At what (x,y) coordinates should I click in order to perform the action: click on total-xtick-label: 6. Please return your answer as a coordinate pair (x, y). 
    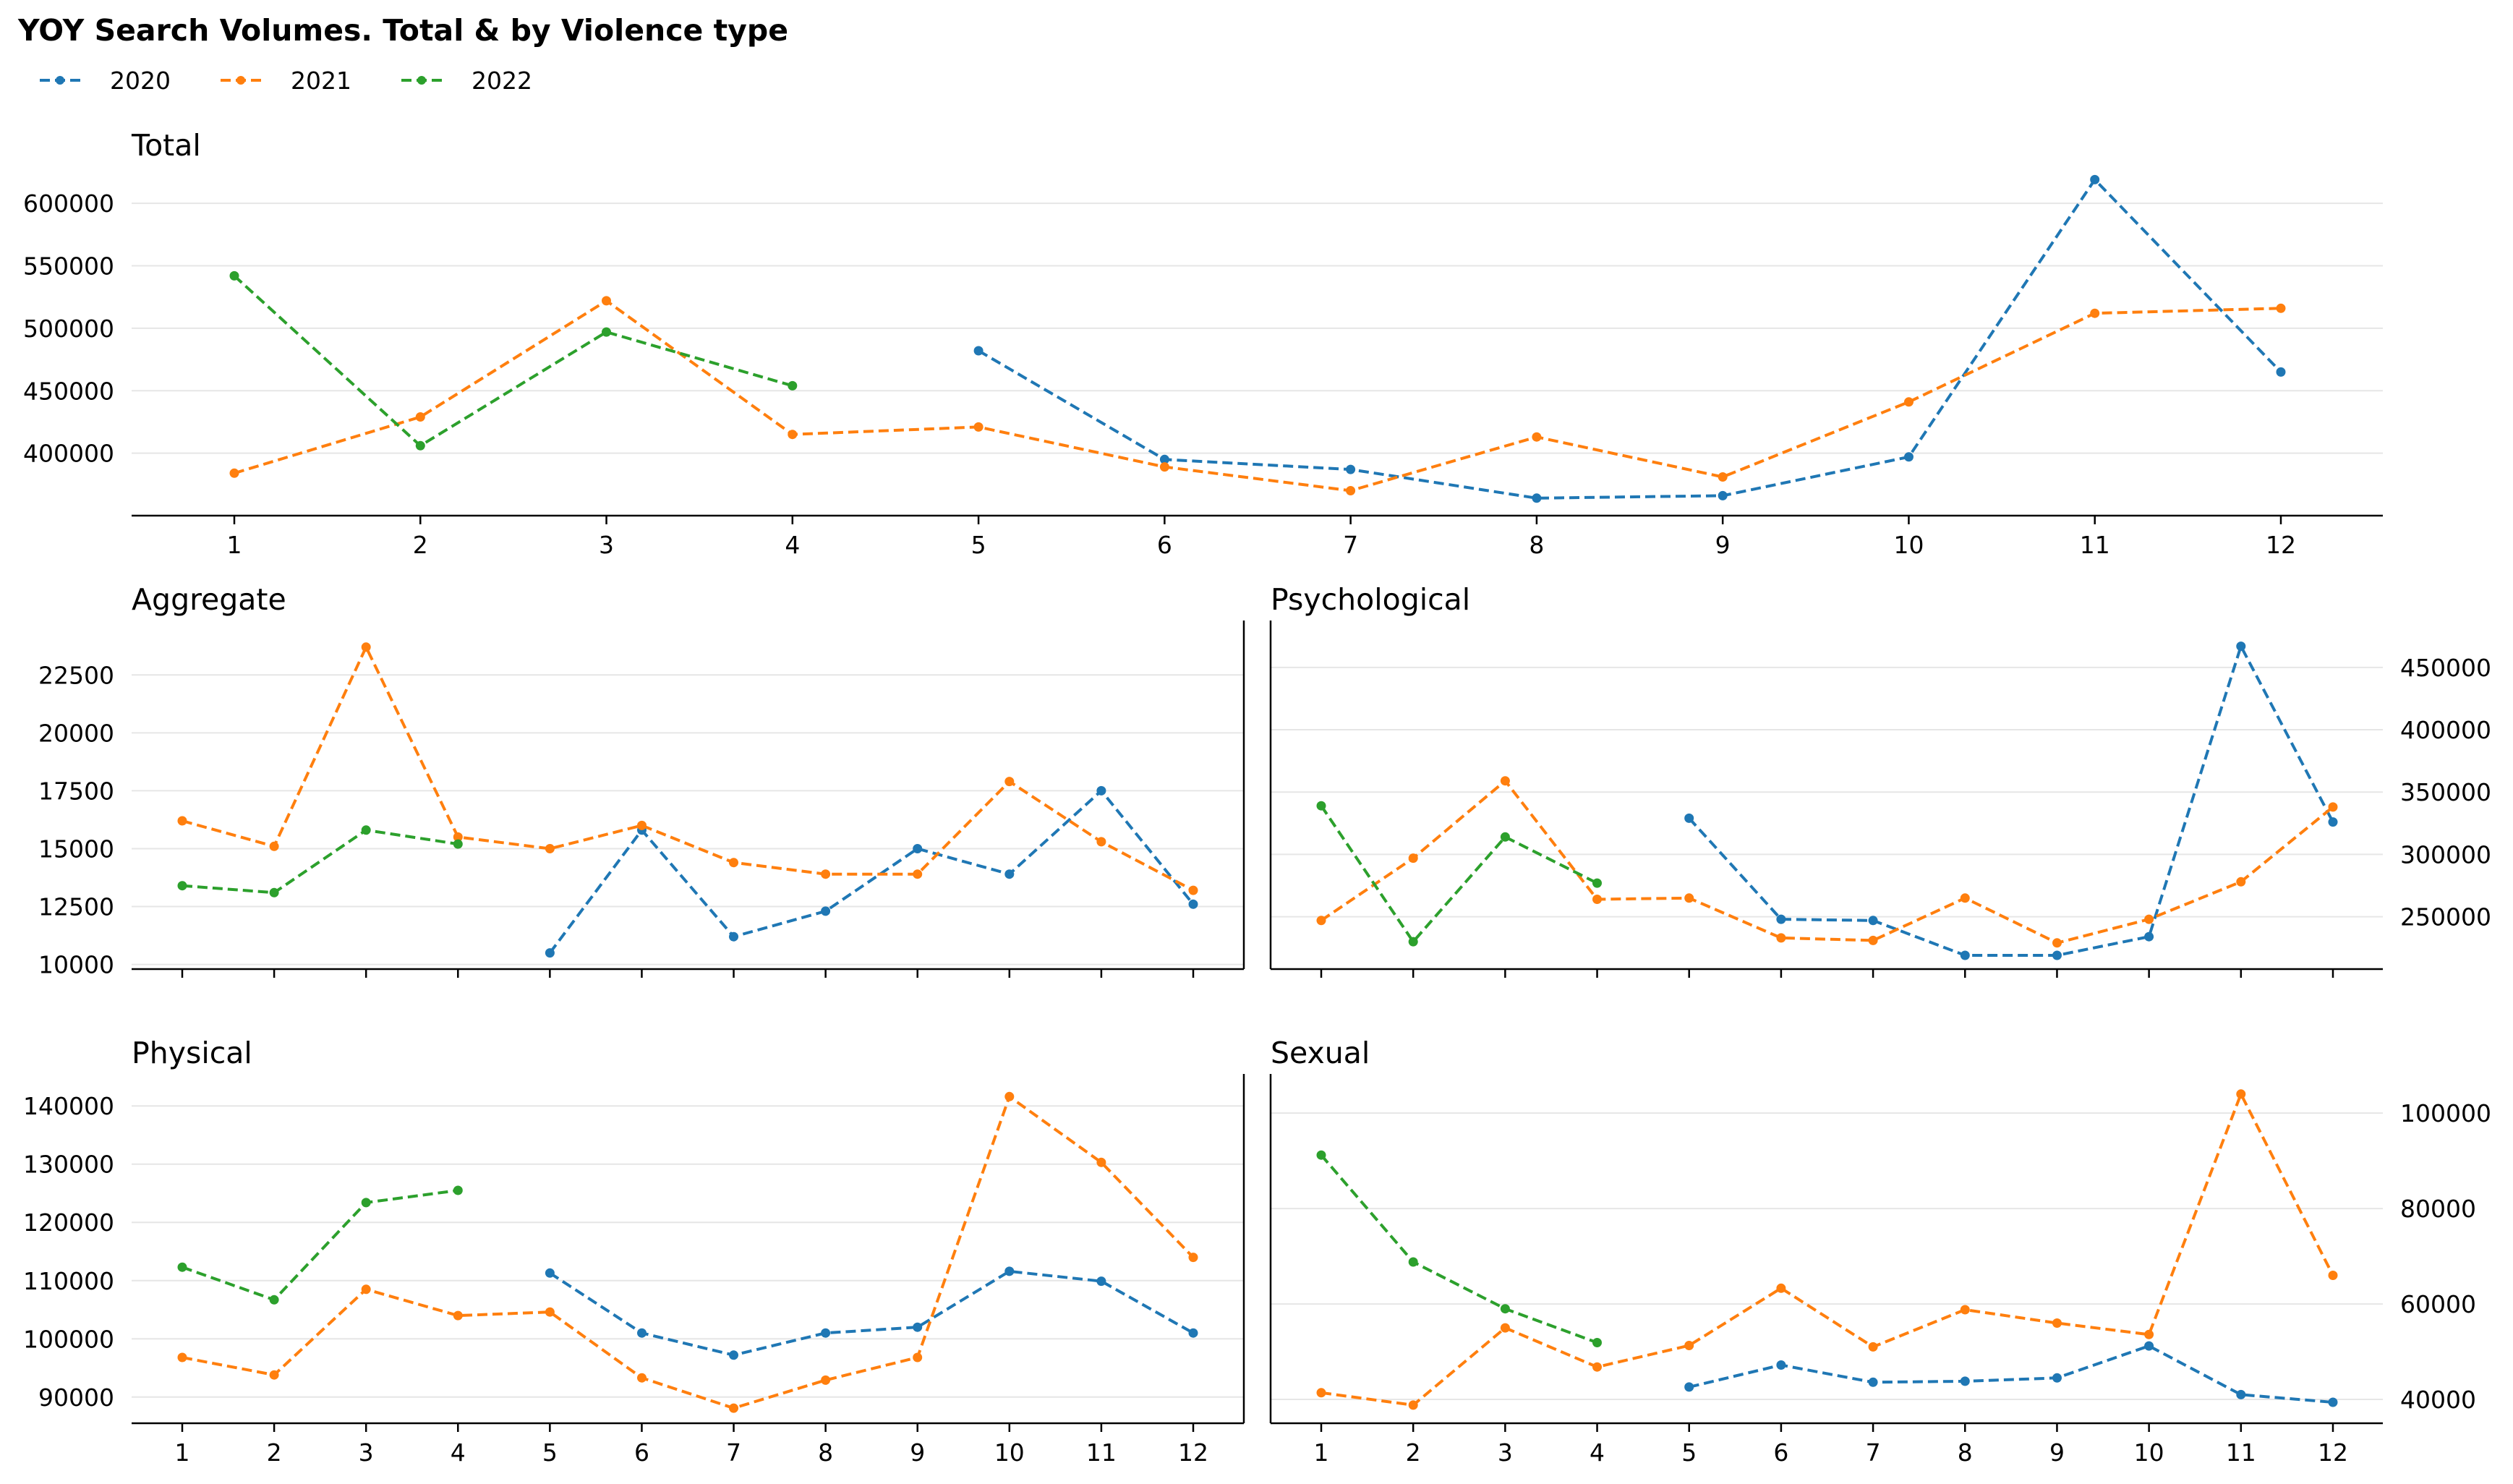
    Looking at the image, I should click on (1164, 545).